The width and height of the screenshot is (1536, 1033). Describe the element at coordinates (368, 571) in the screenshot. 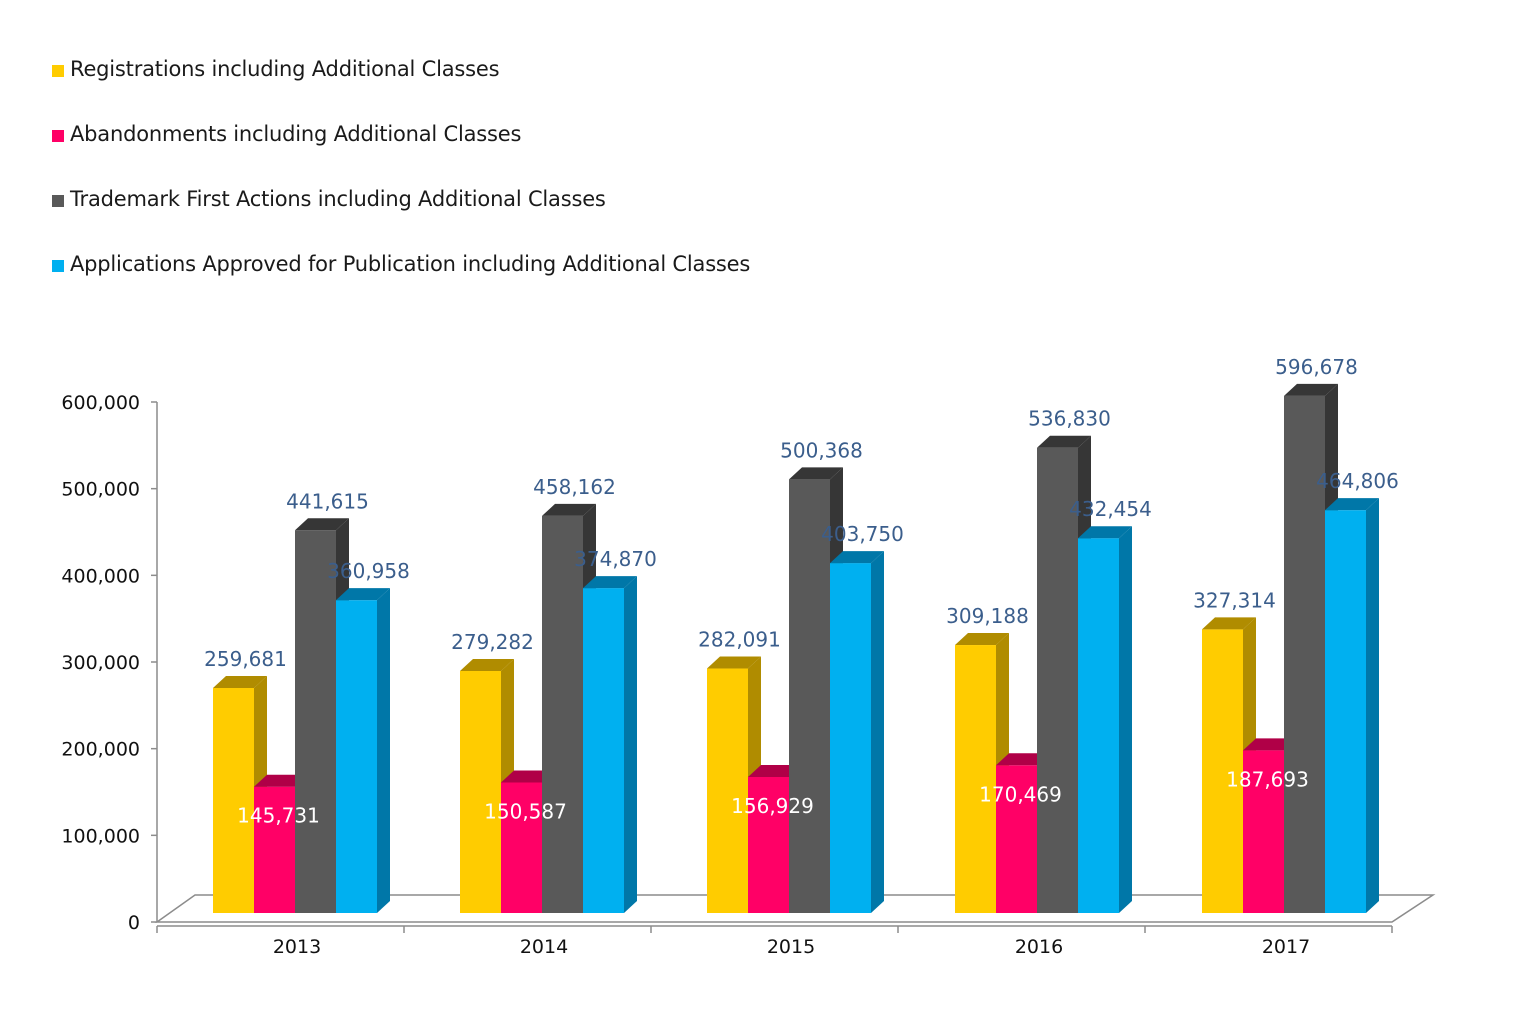

I see `data-label: 360,958` at that location.